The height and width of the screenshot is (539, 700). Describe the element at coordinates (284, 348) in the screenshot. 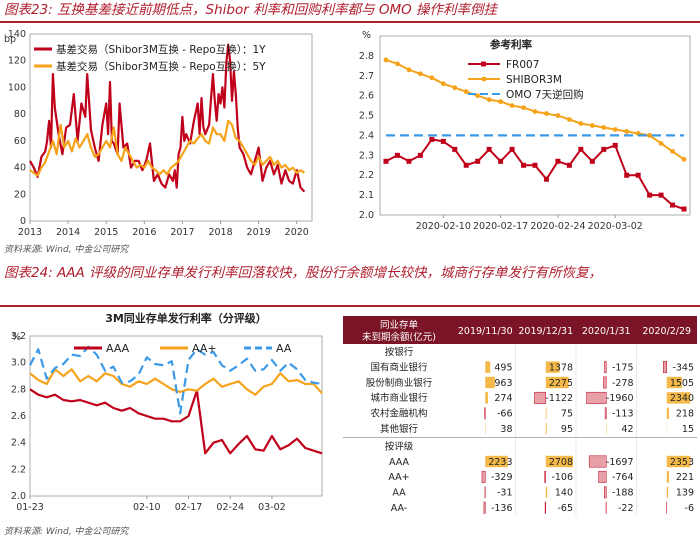

I see `legend-label: AA` at that location.